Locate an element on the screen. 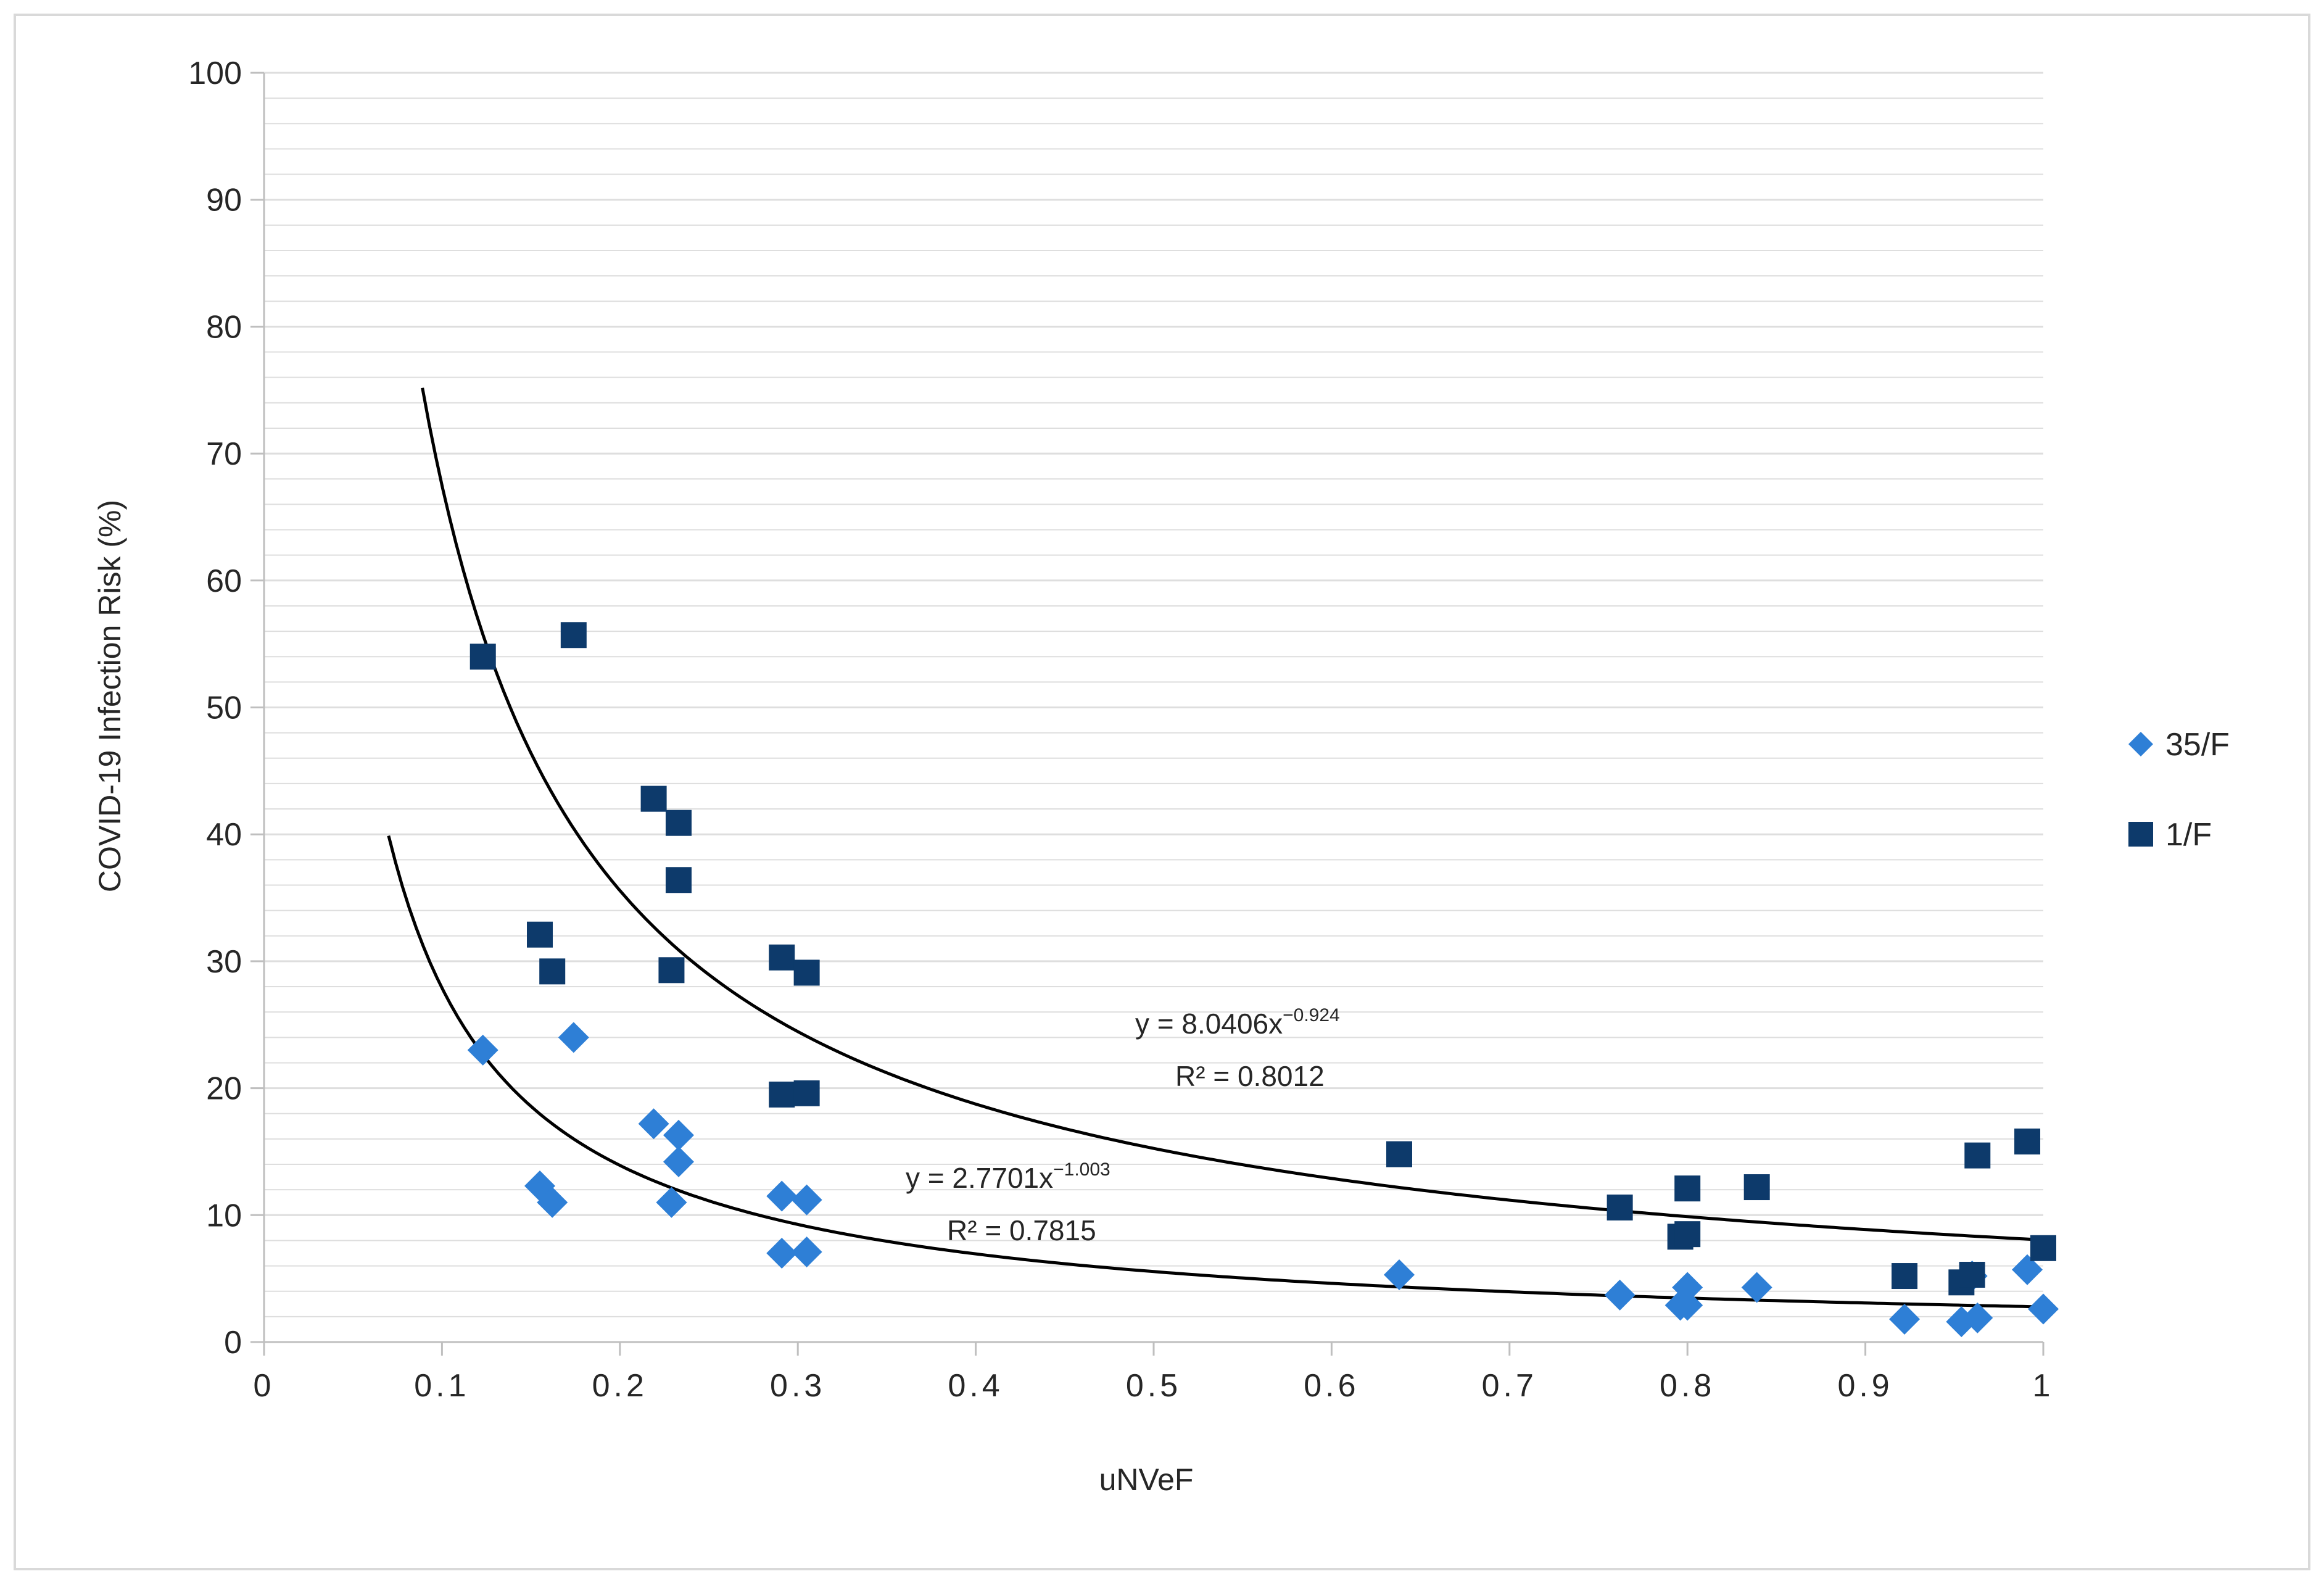 This screenshot has height=1587, width=2324. y-tick-label: 30 is located at coordinates (224, 962).